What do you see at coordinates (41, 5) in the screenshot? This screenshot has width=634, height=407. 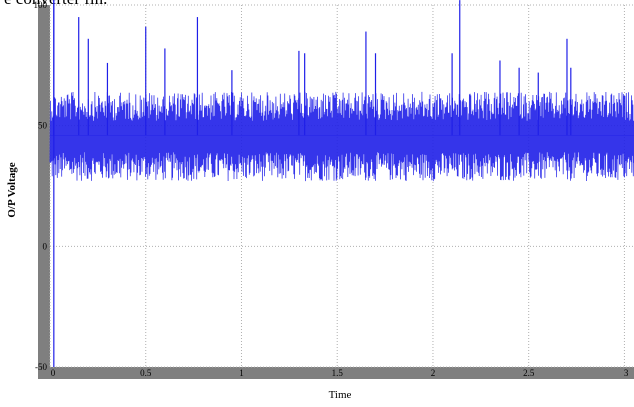 I see `y-tick-label: 100` at bounding box center [41, 5].